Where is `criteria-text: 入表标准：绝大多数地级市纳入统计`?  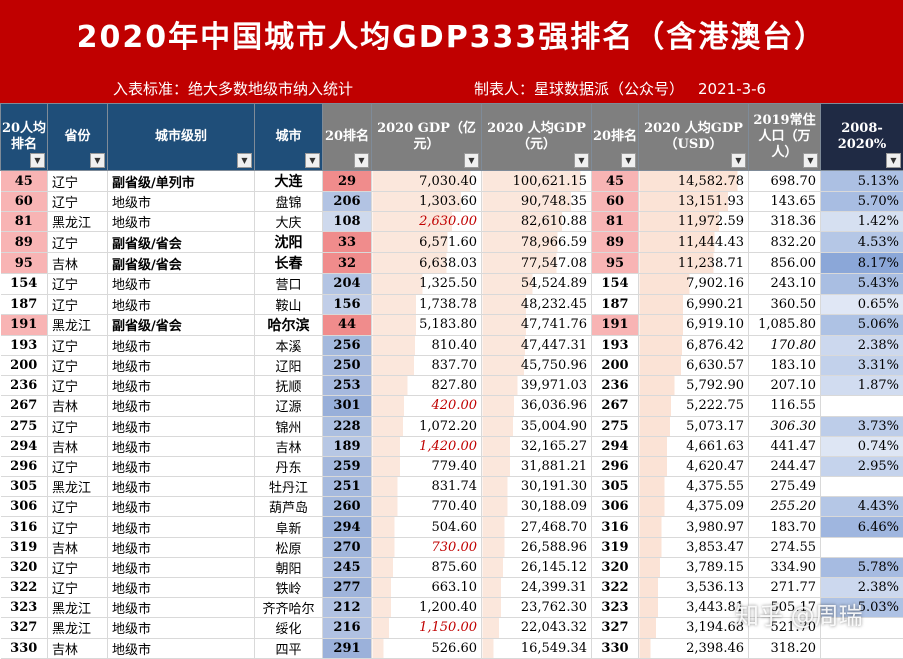
criteria-text: 入表标准：绝大多数地级市纳入统计 is located at coordinates (233, 88).